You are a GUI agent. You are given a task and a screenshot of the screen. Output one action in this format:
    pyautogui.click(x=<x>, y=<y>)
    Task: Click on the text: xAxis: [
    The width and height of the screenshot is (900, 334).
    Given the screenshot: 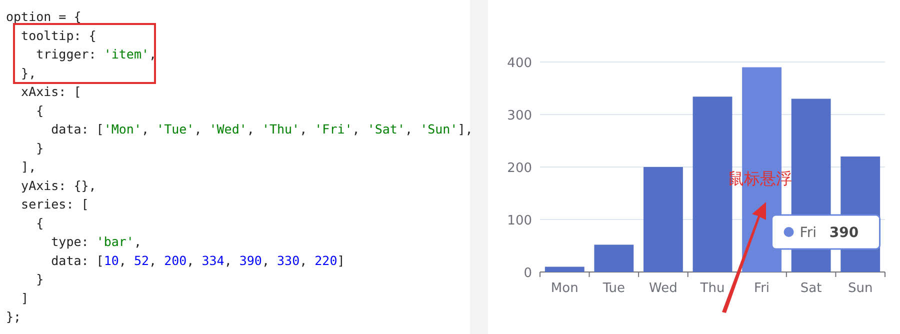 What is the action you would take?
    pyautogui.click(x=44, y=91)
    